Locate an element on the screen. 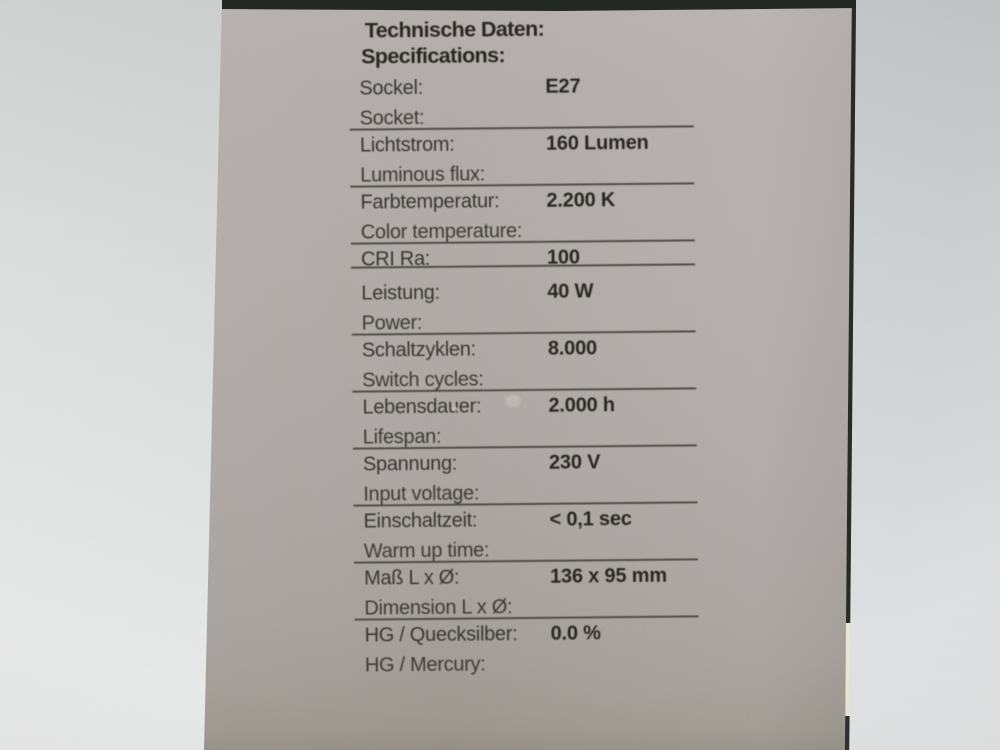 Image resolution: width=1000 pixels, height=750 pixels. spec-label-en: Dimension L x Ø: is located at coordinates (438, 608).